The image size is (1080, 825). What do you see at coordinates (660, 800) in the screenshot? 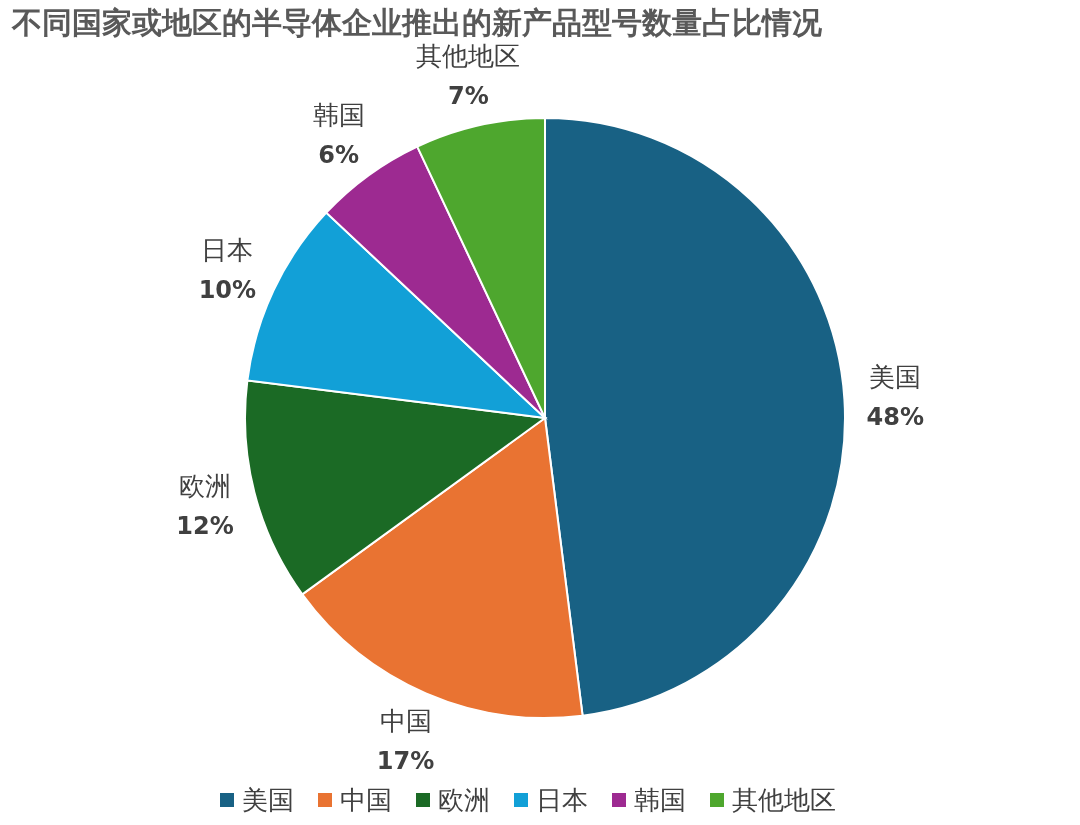
I see `legend-label: 韩国` at bounding box center [660, 800].